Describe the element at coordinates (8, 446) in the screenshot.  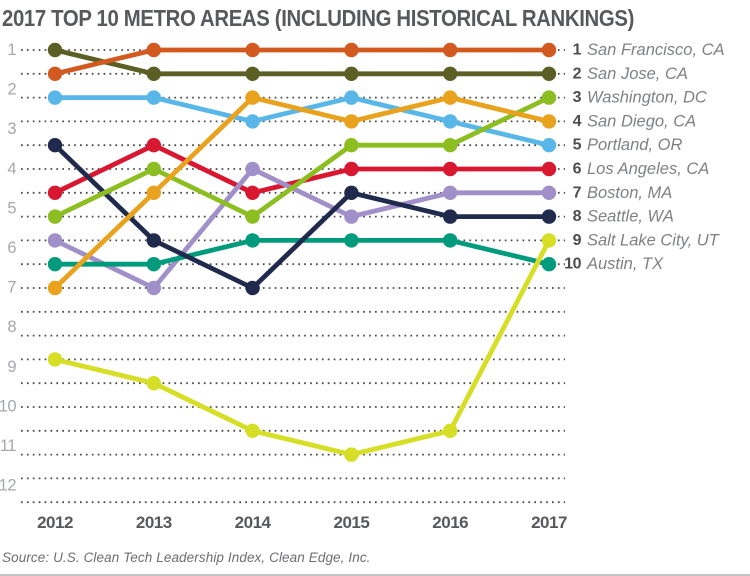
I see `y-axis-label-11: 11` at that location.